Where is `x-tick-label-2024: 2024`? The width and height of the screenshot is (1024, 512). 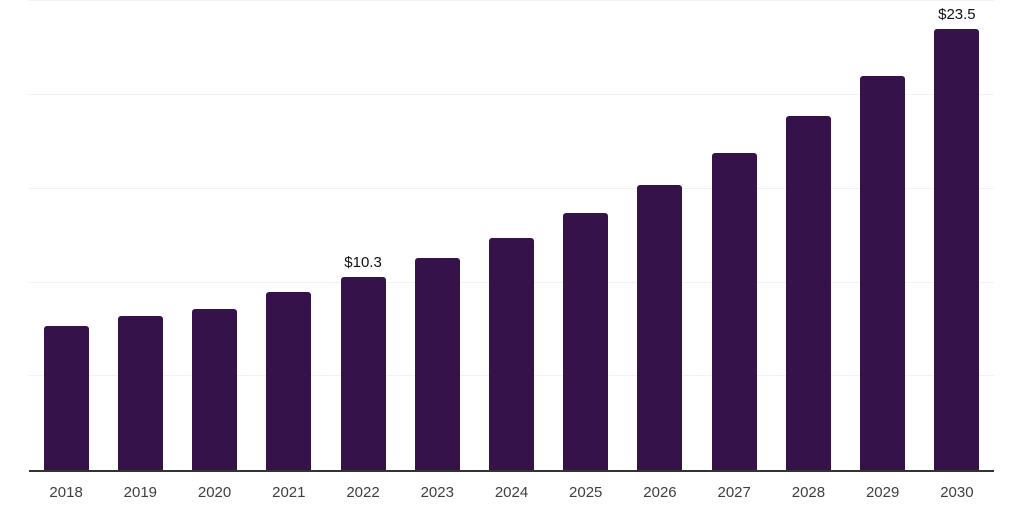
x-tick-label-2024: 2024 is located at coordinates (511, 492).